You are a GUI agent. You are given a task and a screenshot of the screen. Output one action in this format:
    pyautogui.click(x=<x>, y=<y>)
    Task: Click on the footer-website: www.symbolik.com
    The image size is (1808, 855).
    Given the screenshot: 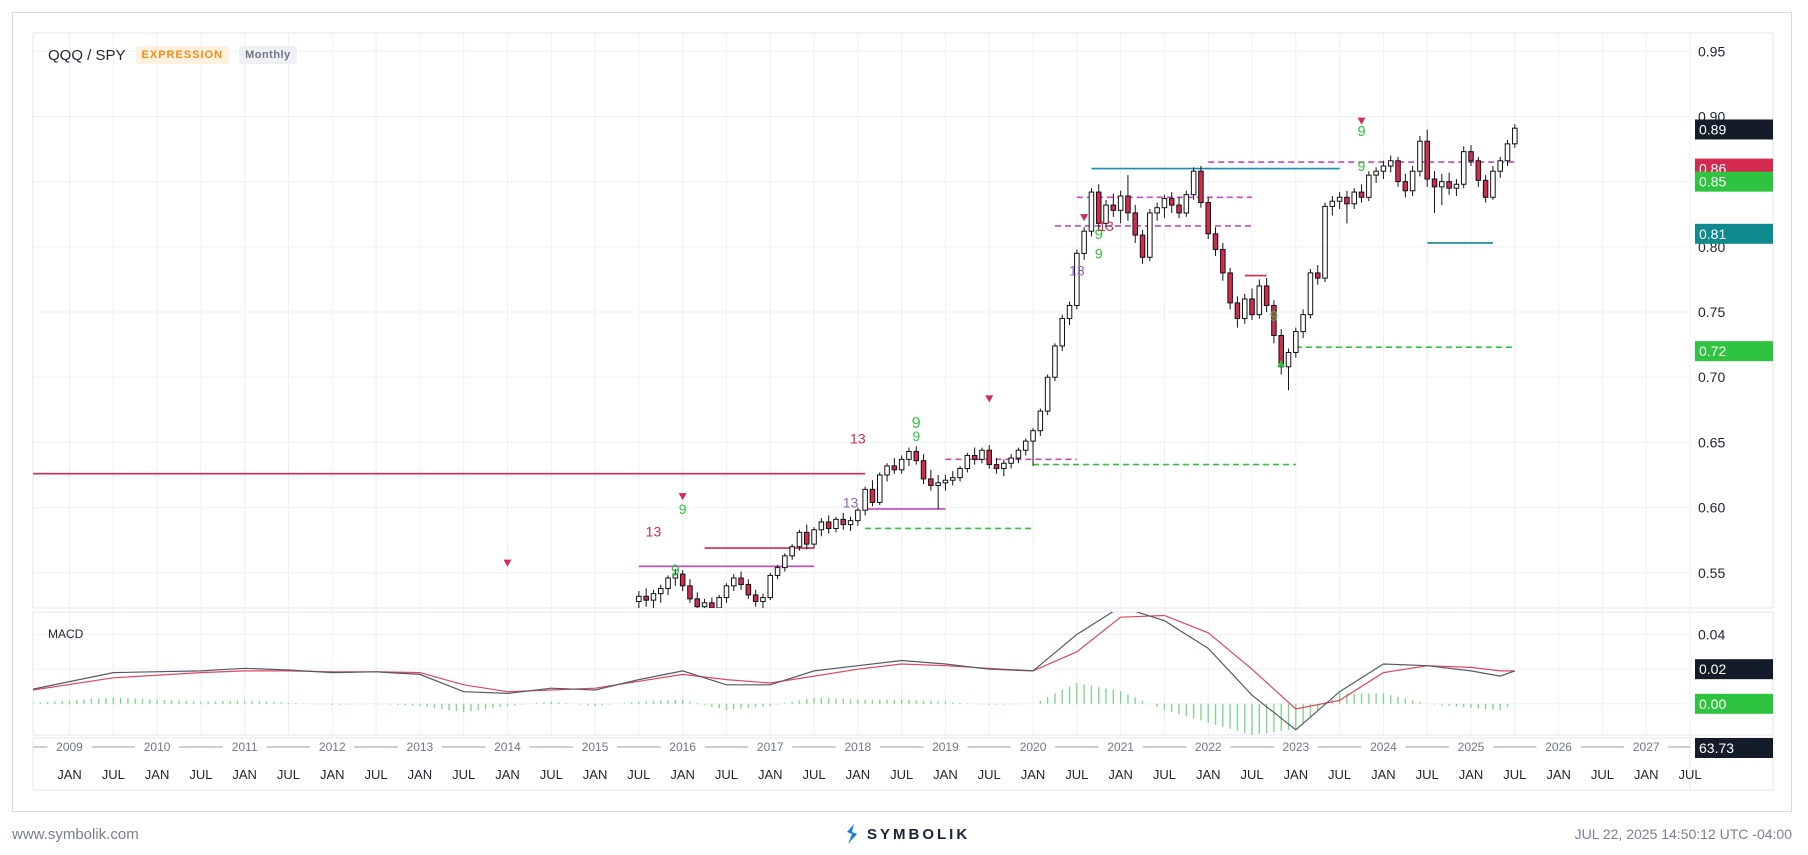 What is the action you would take?
    pyautogui.click(x=75, y=834)
    